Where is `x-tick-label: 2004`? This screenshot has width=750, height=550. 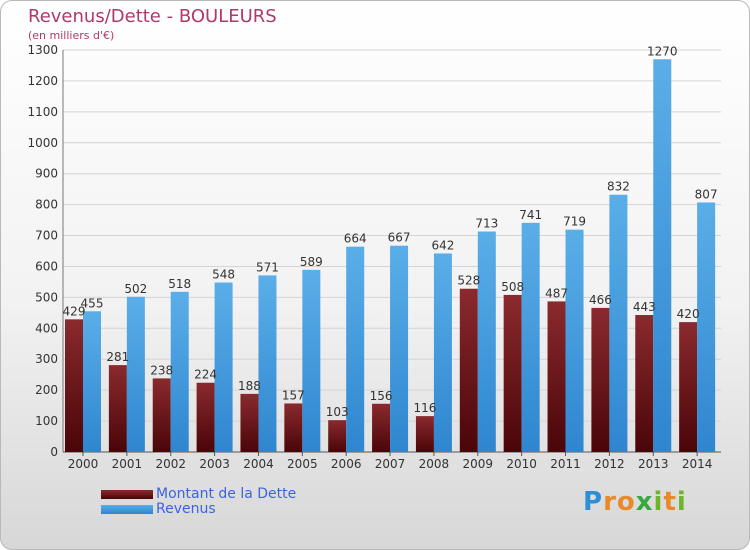
x-tick-label: 2004 is located at coordinates (258, 464).